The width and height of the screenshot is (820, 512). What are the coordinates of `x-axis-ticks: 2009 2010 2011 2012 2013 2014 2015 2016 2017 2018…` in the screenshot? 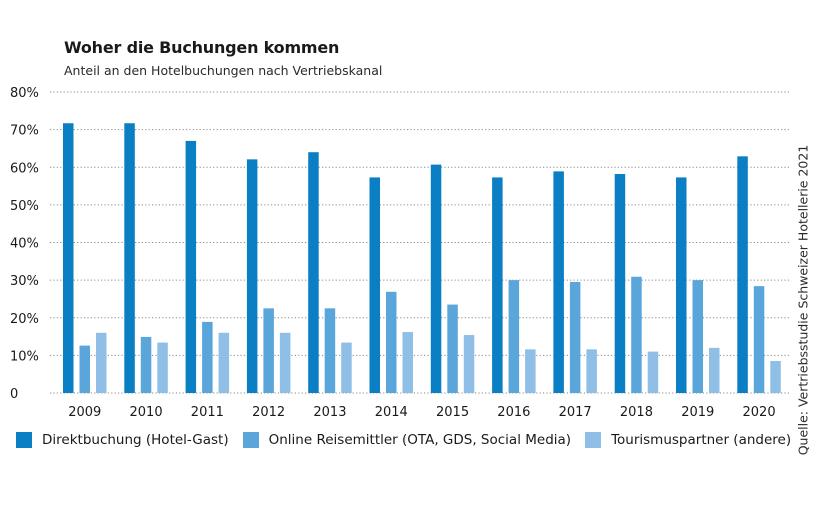 It's located at (421, 412).